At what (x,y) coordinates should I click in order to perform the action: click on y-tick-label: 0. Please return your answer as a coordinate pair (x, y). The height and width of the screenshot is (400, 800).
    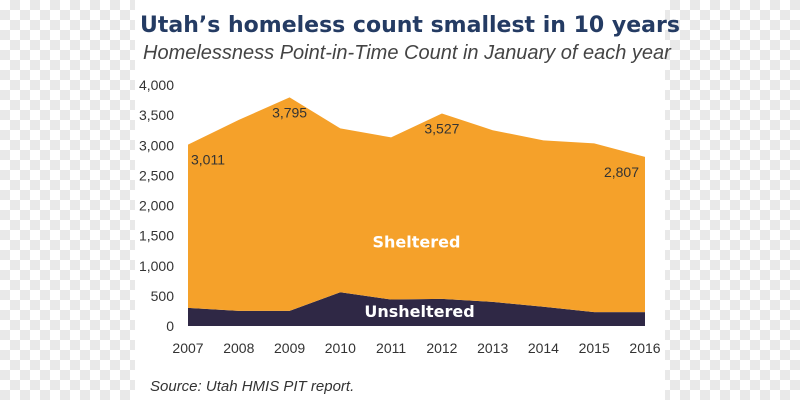
    Looking at the image, I should click on (170, 326).